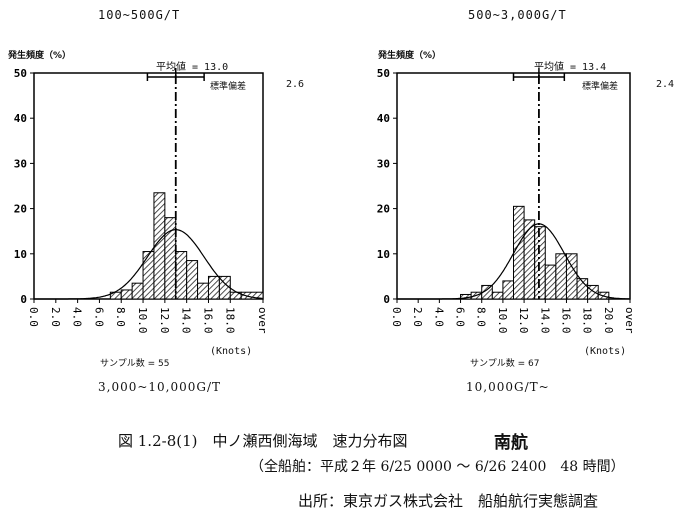 The height and width of the screenshot is (520, 700). Describe the element at coordinates (544, 320) in the screenshot. I see `chart2-xtick-label-7: 14.0` at that location.